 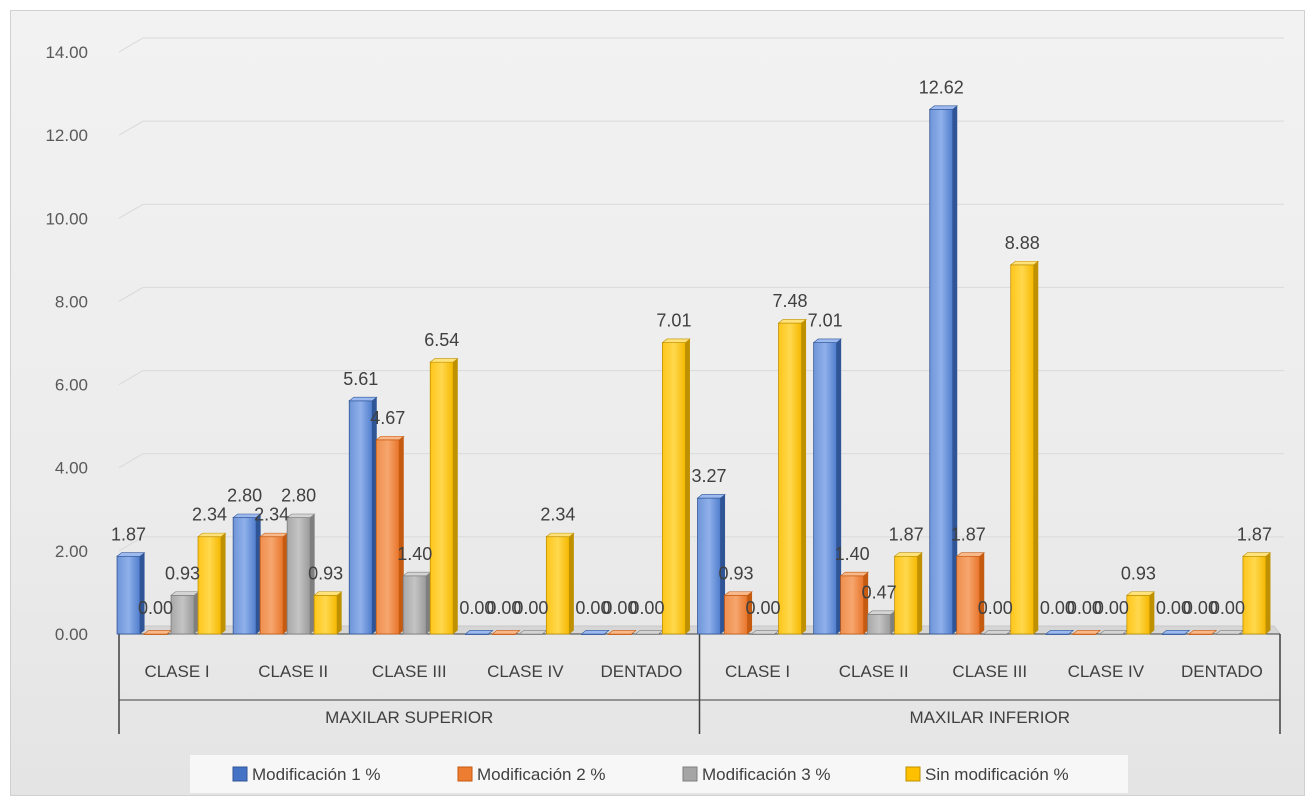 I want to click on legend-box, so click(x=659, y=774).